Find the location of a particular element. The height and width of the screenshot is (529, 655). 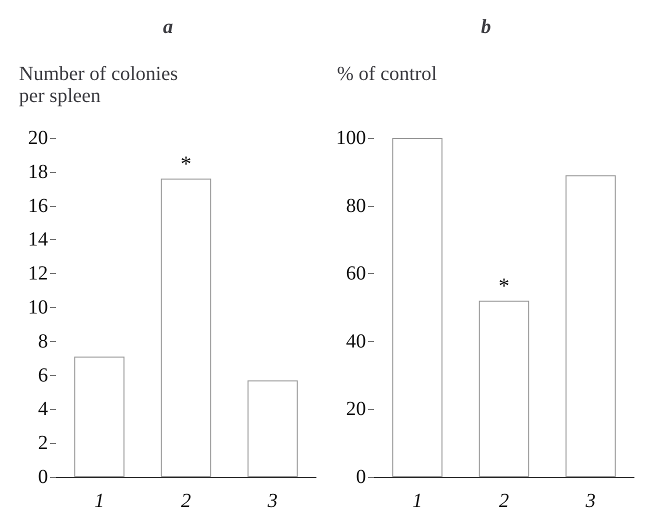

y-axis-title: Number of colonies per spleen is located at coordinates (98, 85).